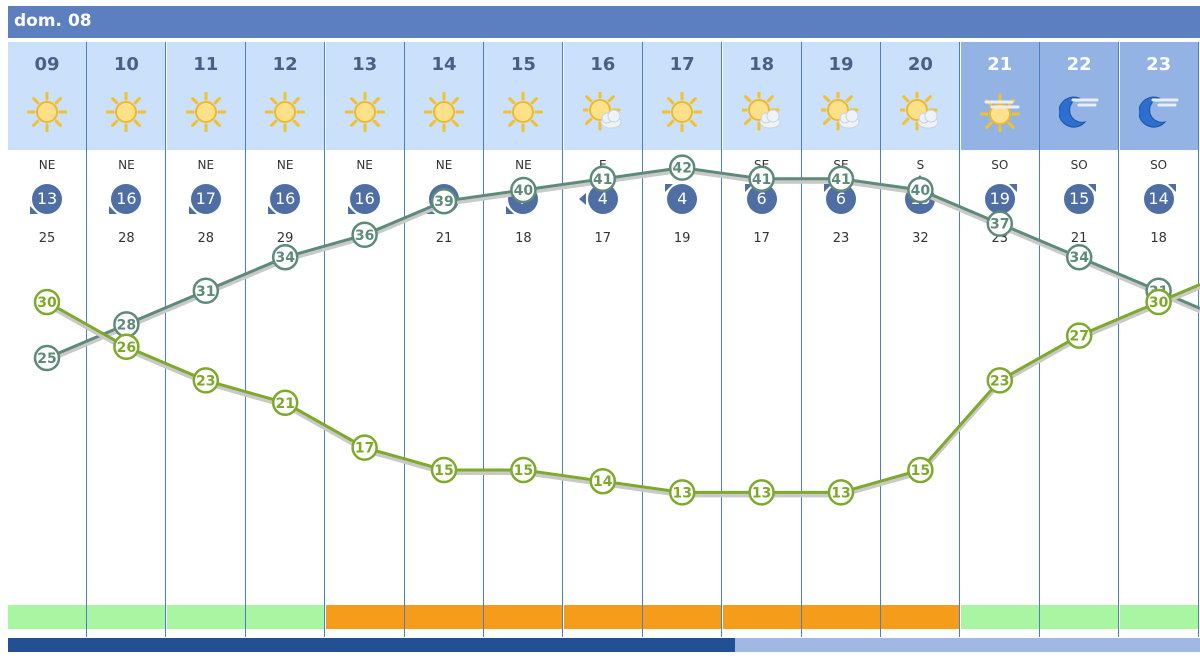  Describe the element at coordinates (364, 449) in the screenshot. I see `data-label: 17` at that location.